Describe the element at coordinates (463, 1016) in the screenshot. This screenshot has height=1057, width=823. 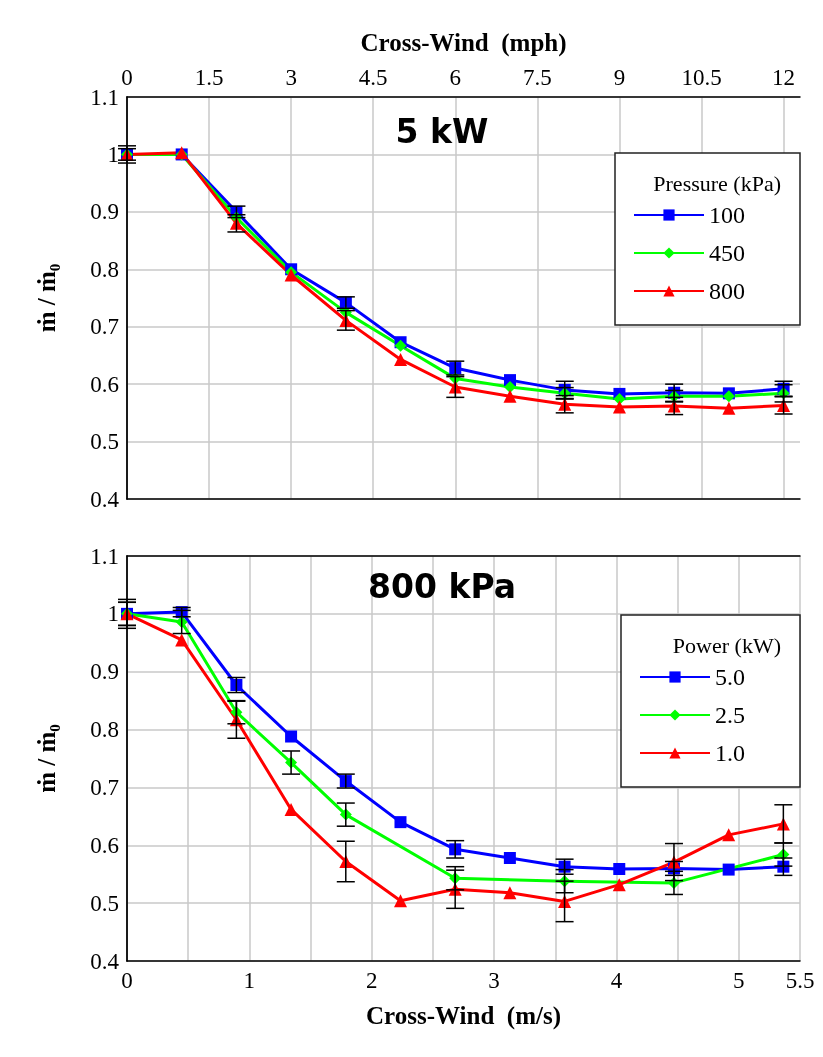
I see `x-axis-title: Cross-Wind (m/s)` at that location.